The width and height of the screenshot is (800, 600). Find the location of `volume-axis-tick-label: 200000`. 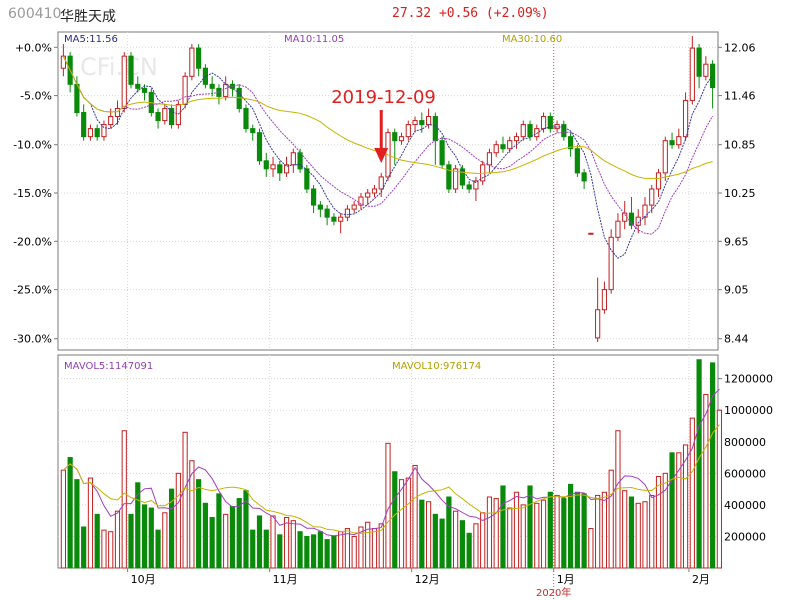

volume-axis-tick-label: 200000 is located at coordinates (745, 536).